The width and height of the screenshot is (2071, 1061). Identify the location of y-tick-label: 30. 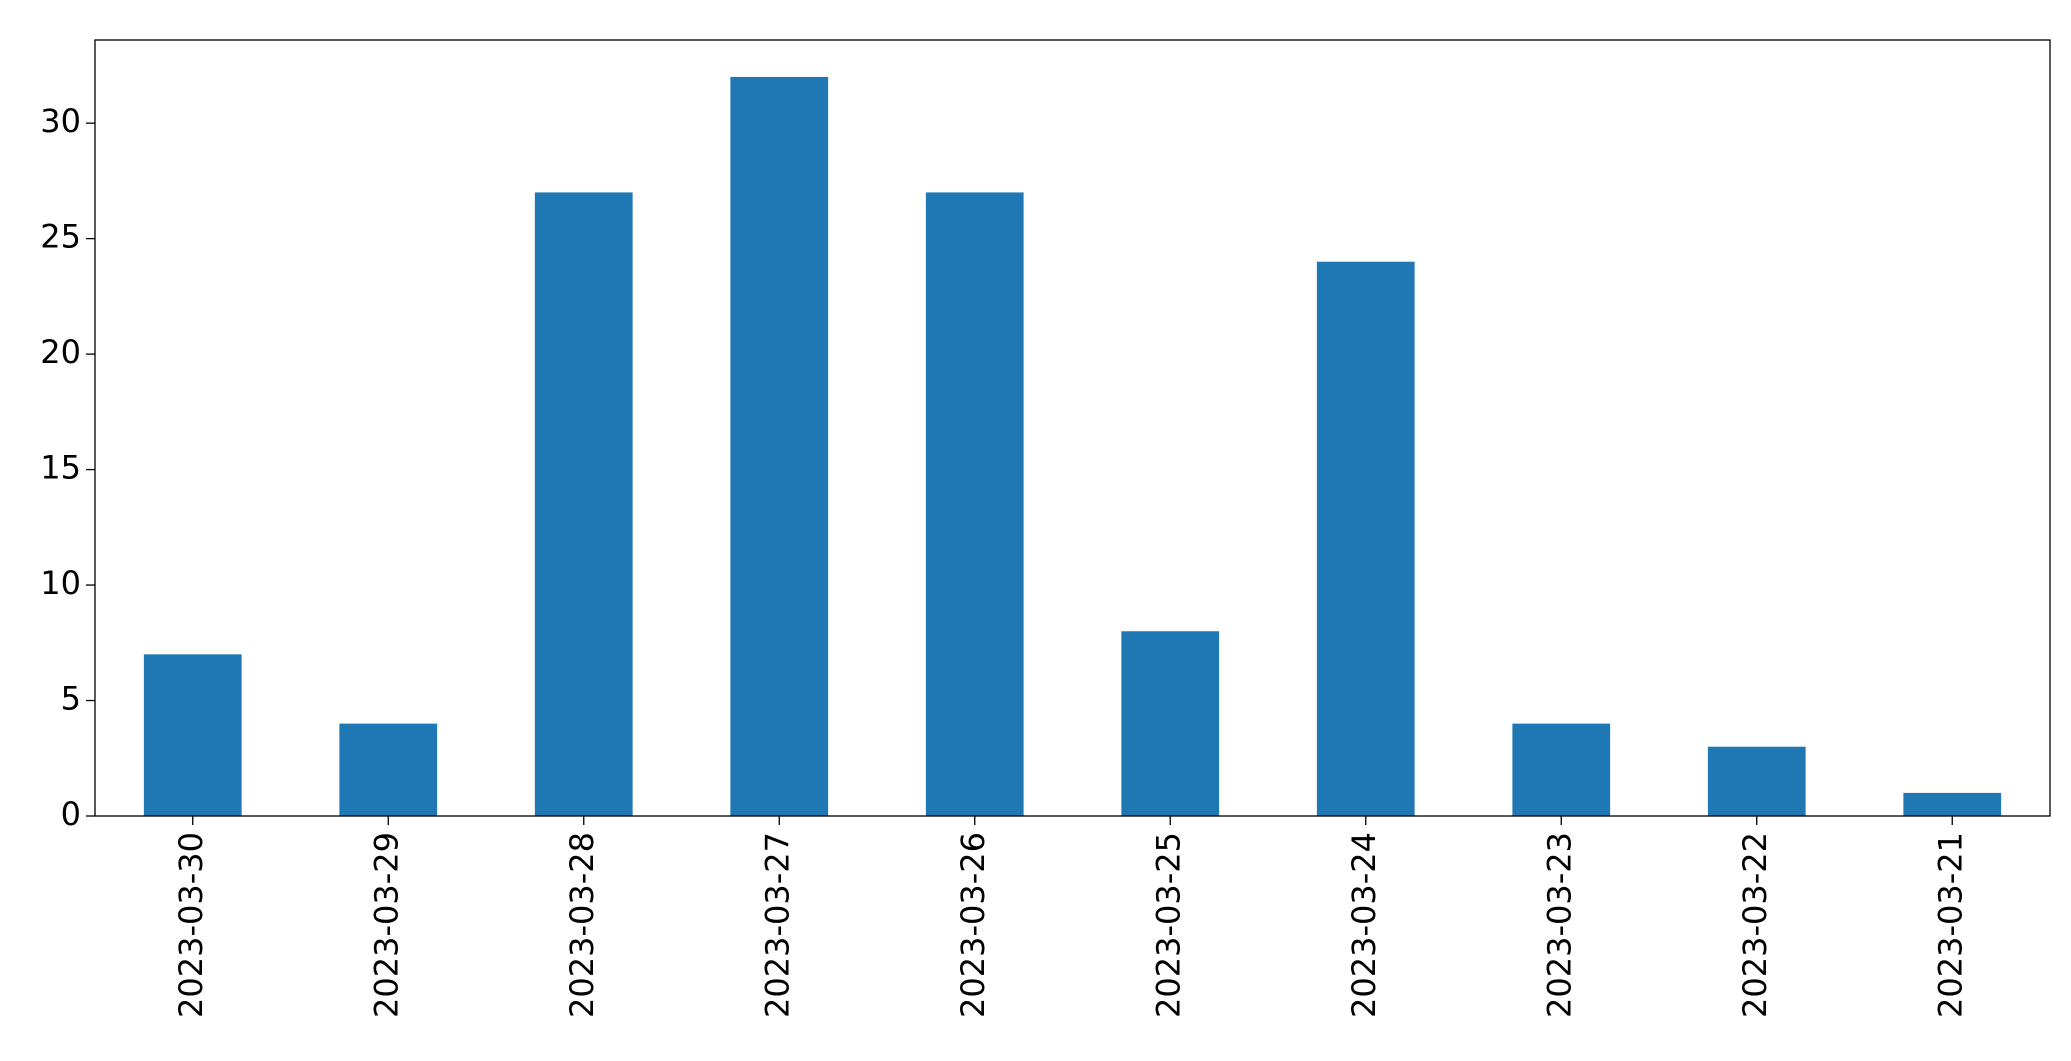
(60, 121).